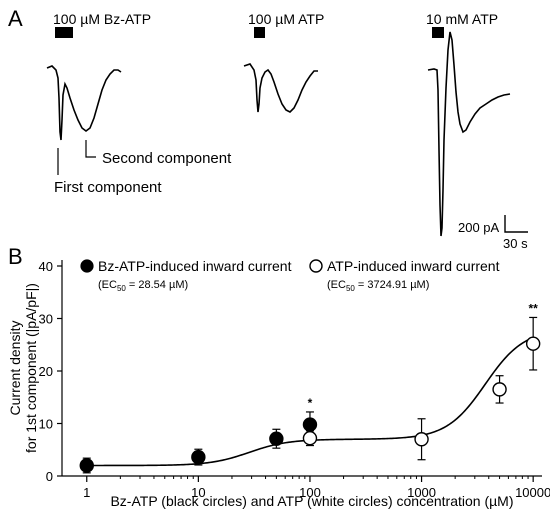  Describe the element at coordinates (46, 424) in the screenshot. I see `y-tick-label: 10` at that location.